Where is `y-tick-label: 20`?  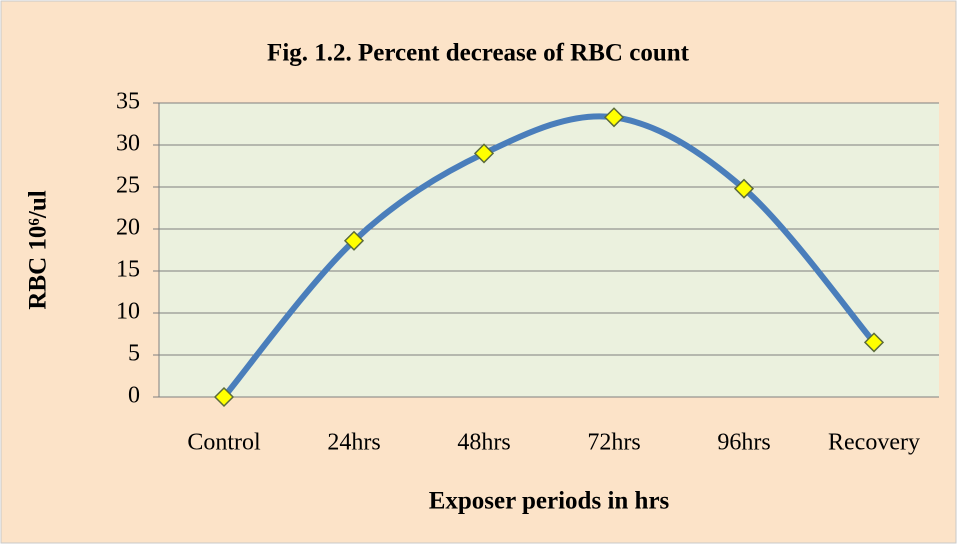
y-tick-label: 20 is located at coordinates (128, 228).